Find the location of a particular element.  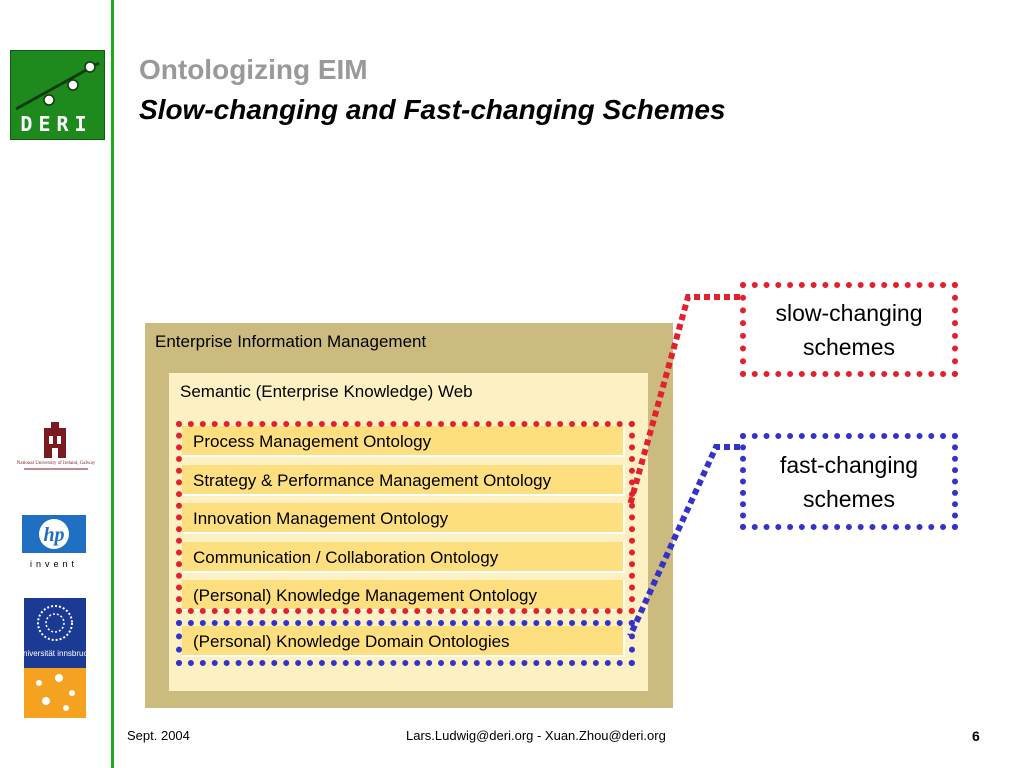

fast-callout-line-1: fast-changing is located at coordinates (849, 465).